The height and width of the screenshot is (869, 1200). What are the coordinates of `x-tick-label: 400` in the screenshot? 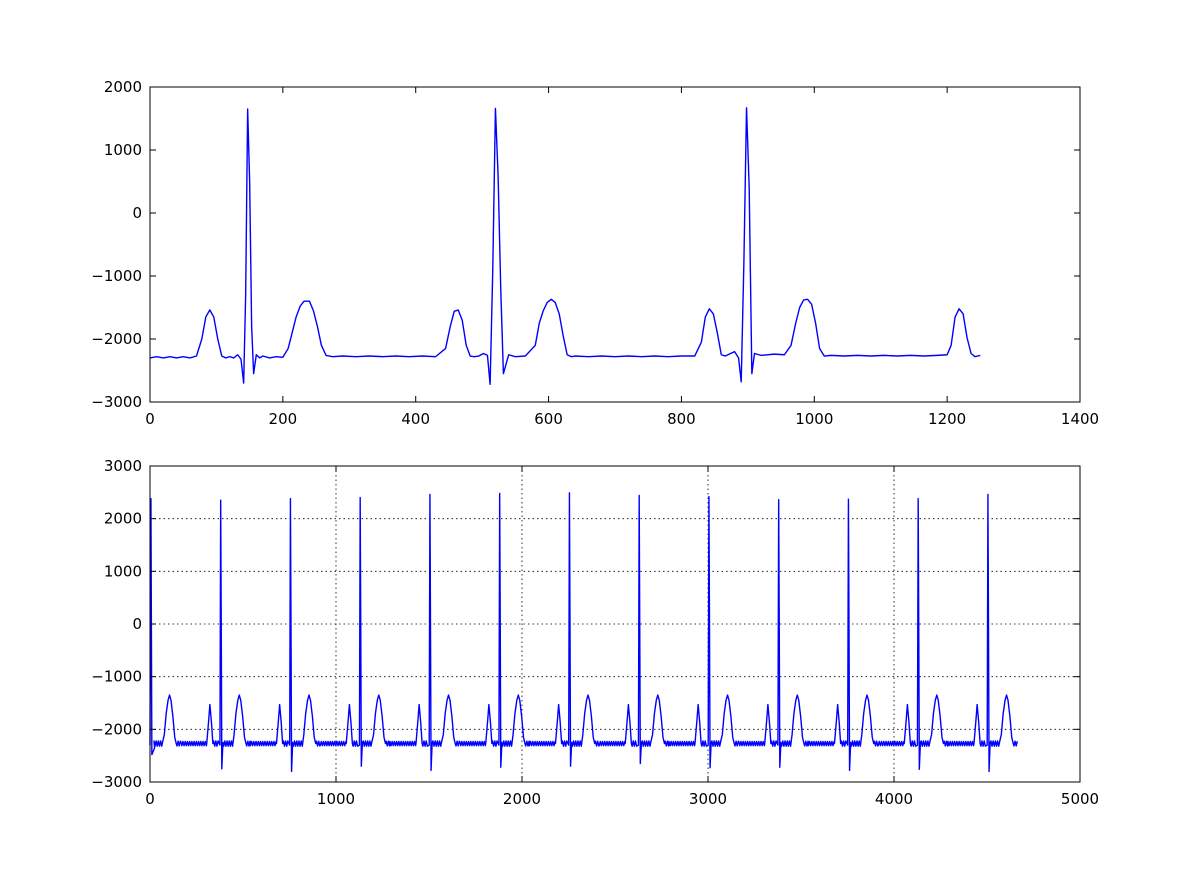 It's located at (415, 419).